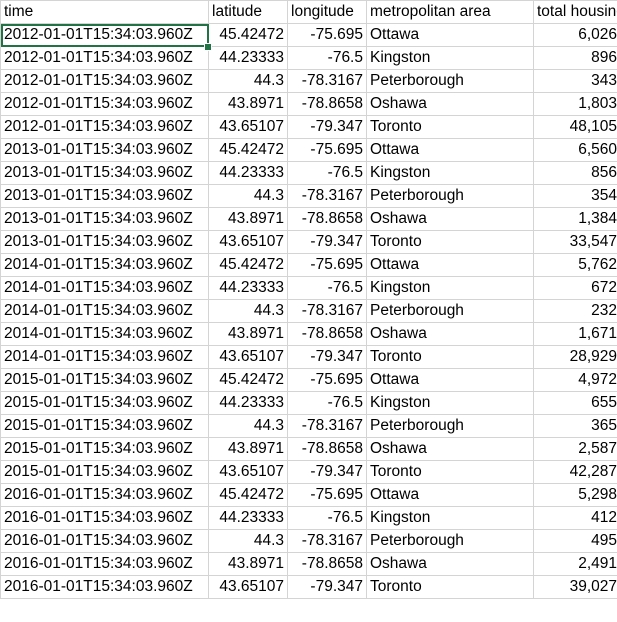 The image size is (617, 622). I want to click on cell-total-housing: 2,587, so click(575, 449).